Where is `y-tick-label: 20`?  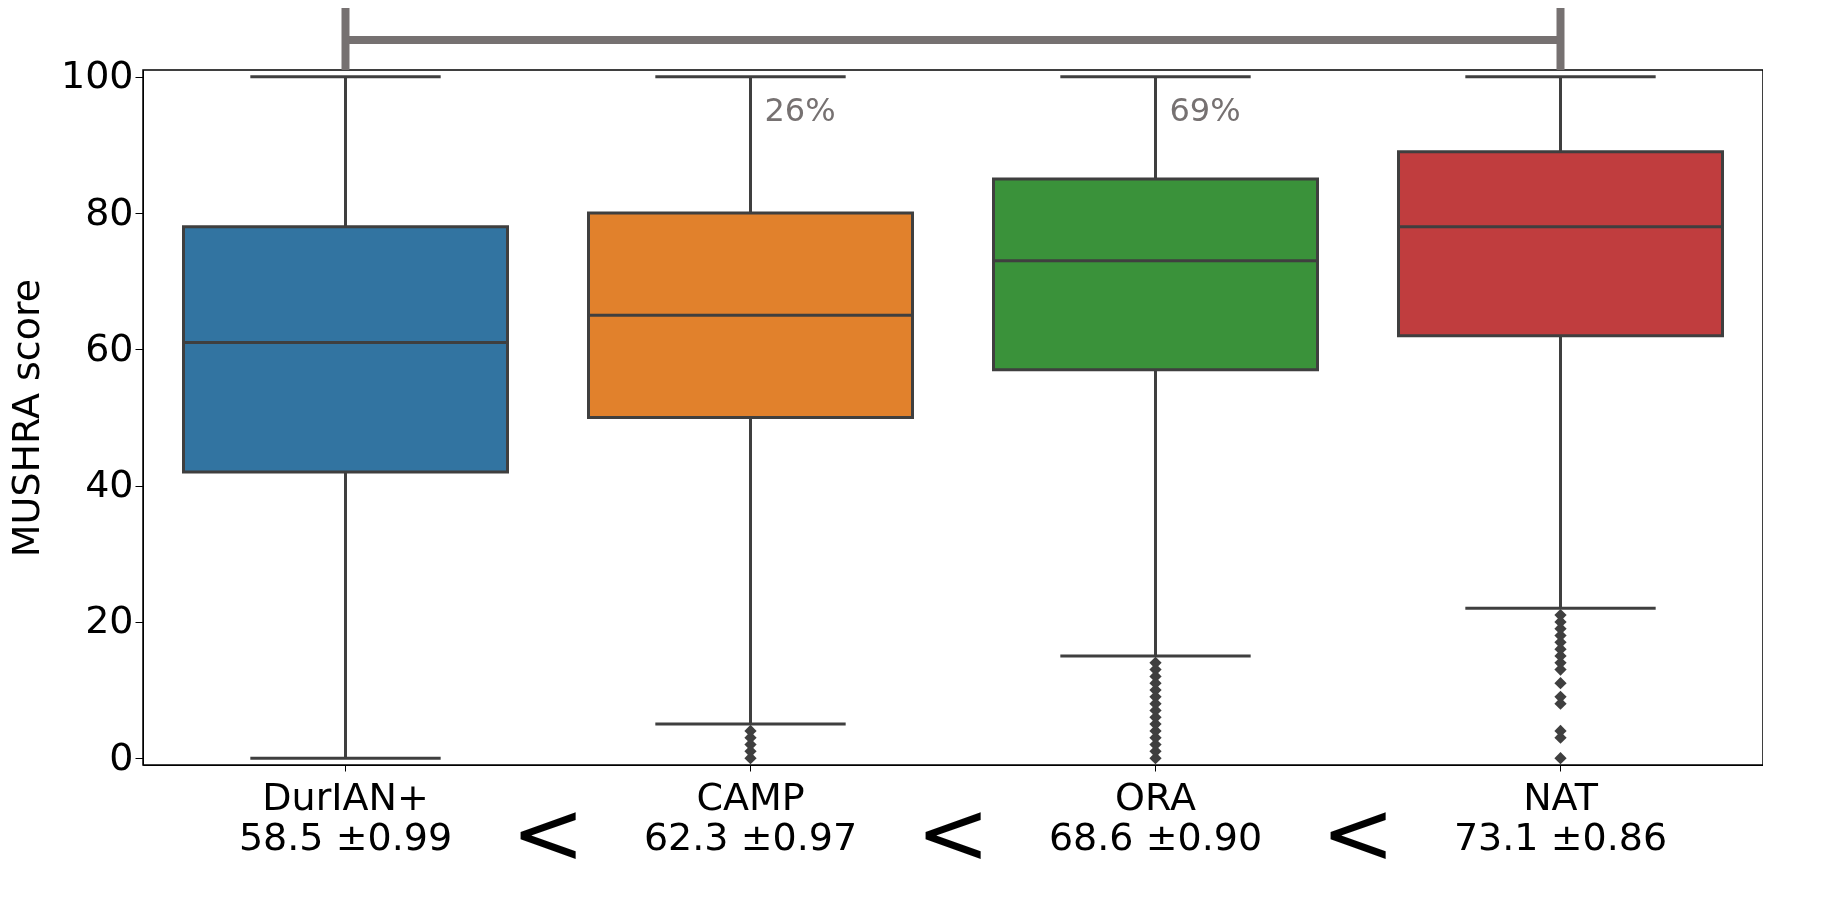
y-tick-label: 20 is located at coordinates (109, 620).